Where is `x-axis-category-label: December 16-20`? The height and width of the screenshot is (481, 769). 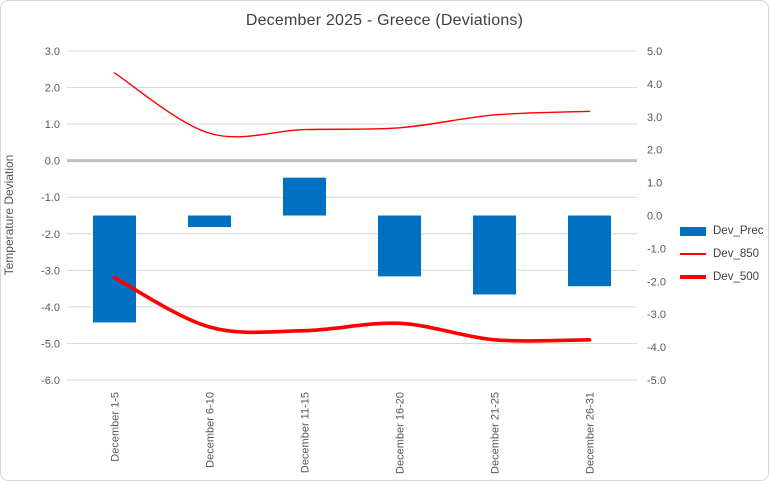 x-axis-category-label: December 16-20 is located at coordinates (401, 433).